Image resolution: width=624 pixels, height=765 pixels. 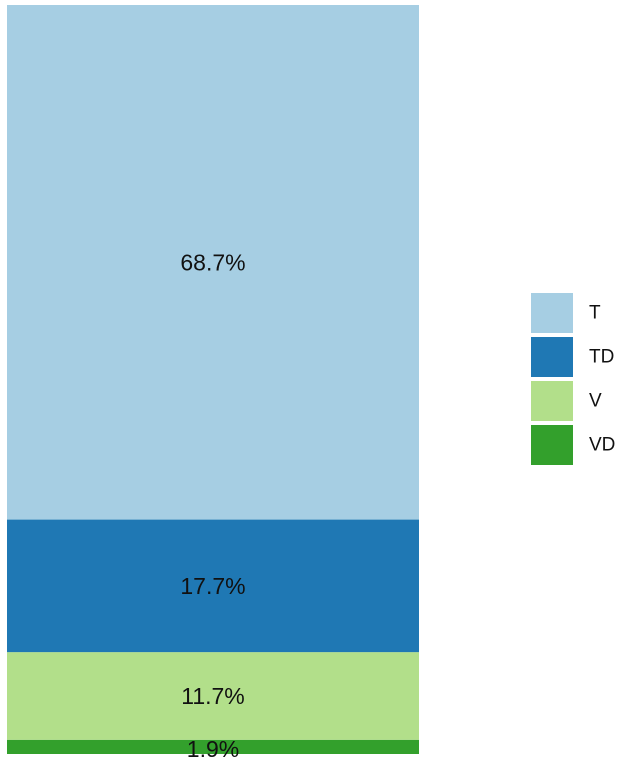 I want to click on legend-swatch-v, so click(x=552, y=401).